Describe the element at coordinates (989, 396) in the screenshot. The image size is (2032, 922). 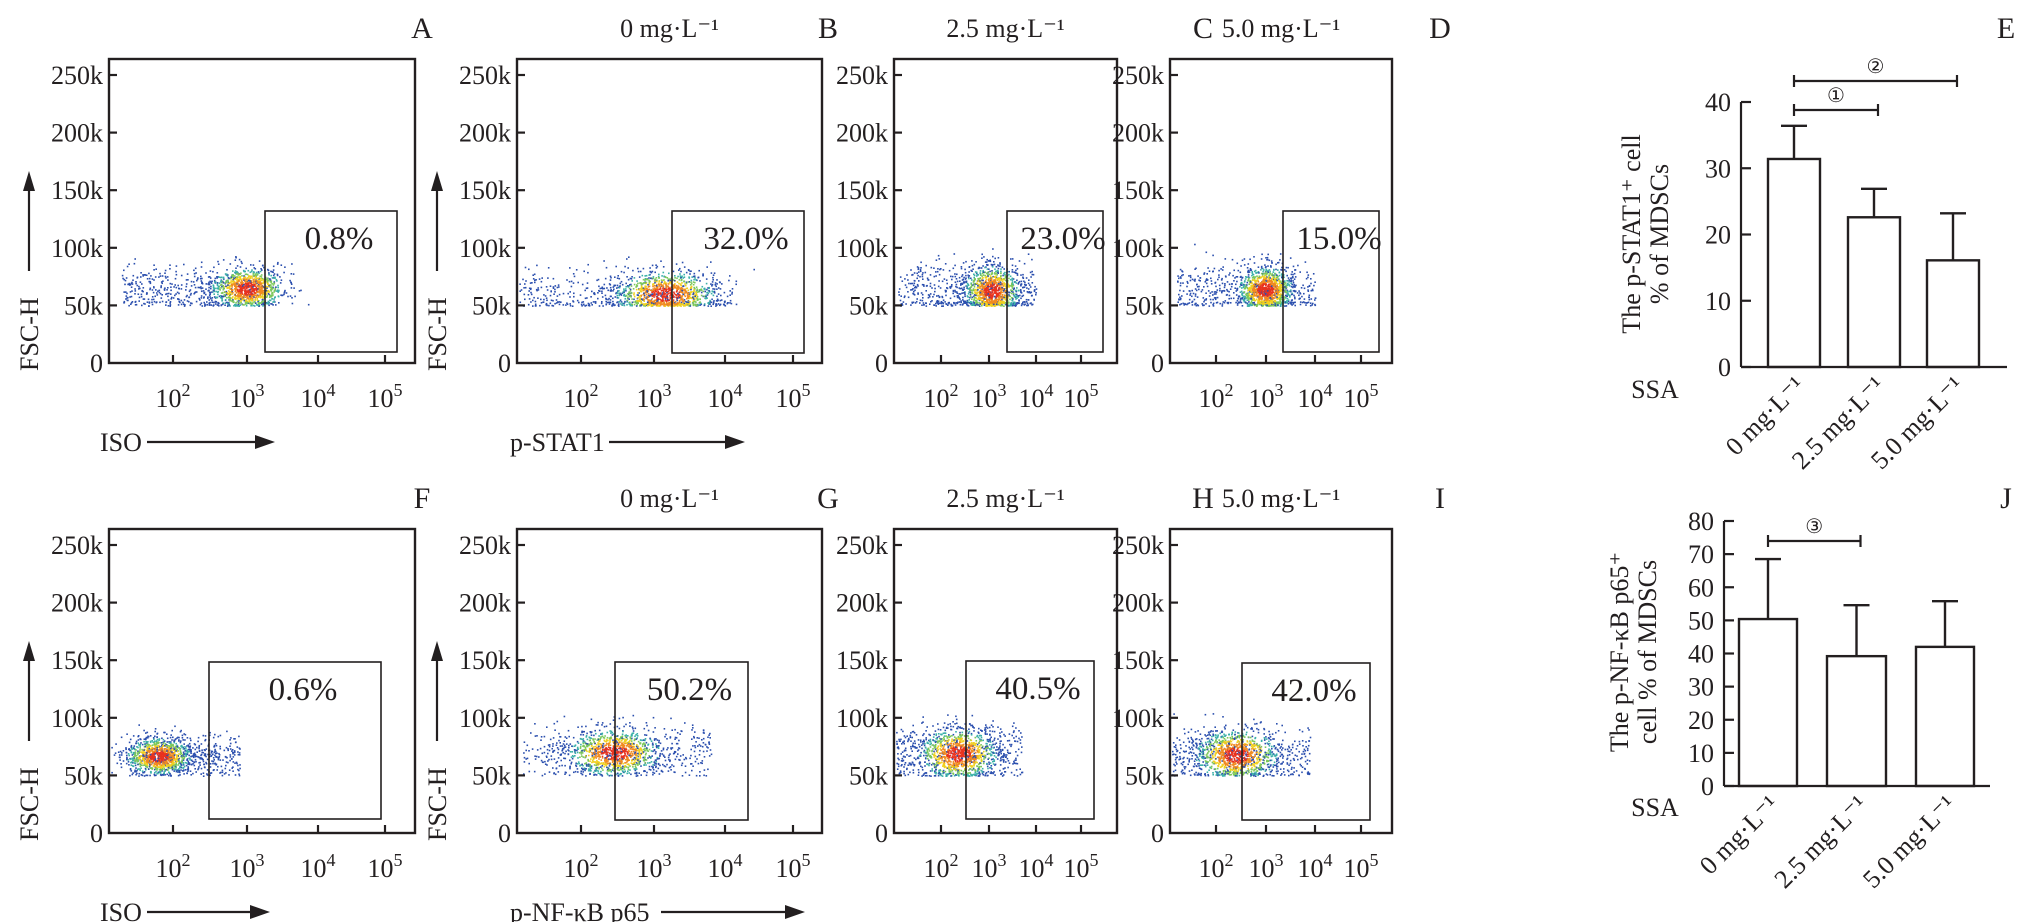
I see `x-tick-label: 103` at that location.